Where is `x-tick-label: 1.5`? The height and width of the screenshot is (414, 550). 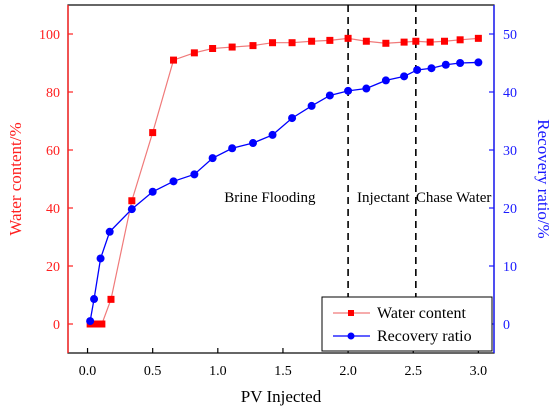
x-tick-label: 1.5 is located at coordinates (283, 371).